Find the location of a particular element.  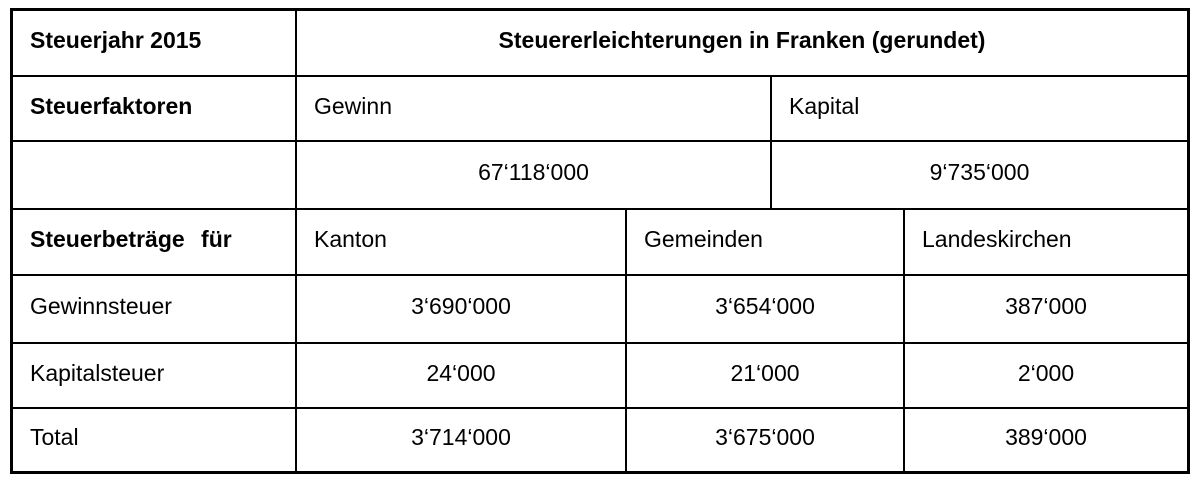

table-row-kapitalsteuer: Kapitalsteuer 24‘000 21‘000 2‘000 is located at coordinates (600, 374).